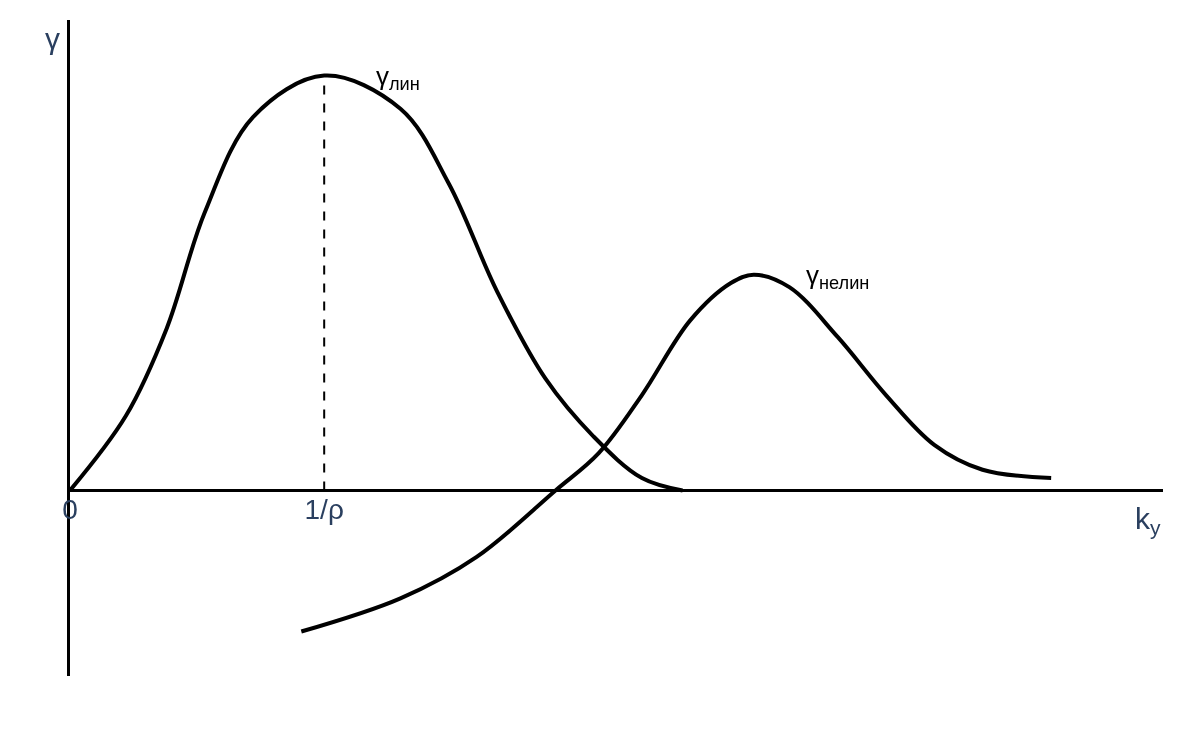 This screenshot has width=1193, height=736. Describe the element at coordinates (52, 38) in the screenshot. I see `y-axis-title: γ` at that location.